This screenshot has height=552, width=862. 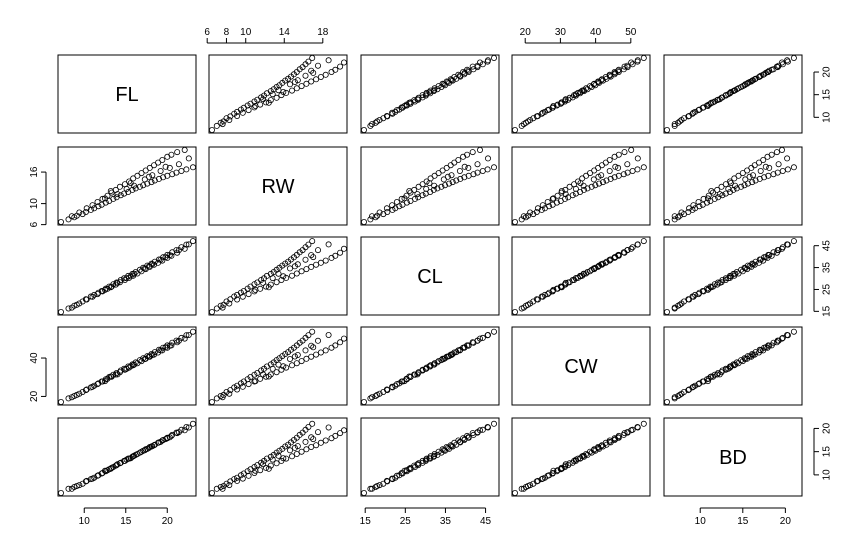 What do you see at coordinates (596, 32) in the screenshot?
I see `tick-label-CW-40: 40` at bounding box center [596, 32].